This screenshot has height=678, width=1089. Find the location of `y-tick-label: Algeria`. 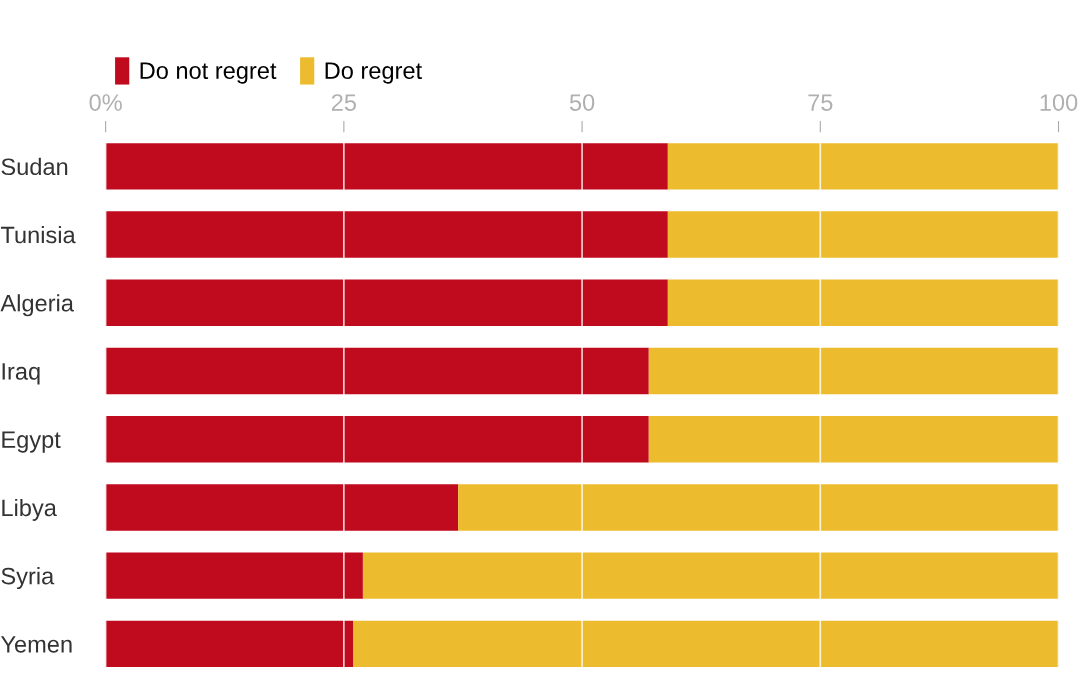

y-tick-label: Algeria is located at coordinates (37, 305).